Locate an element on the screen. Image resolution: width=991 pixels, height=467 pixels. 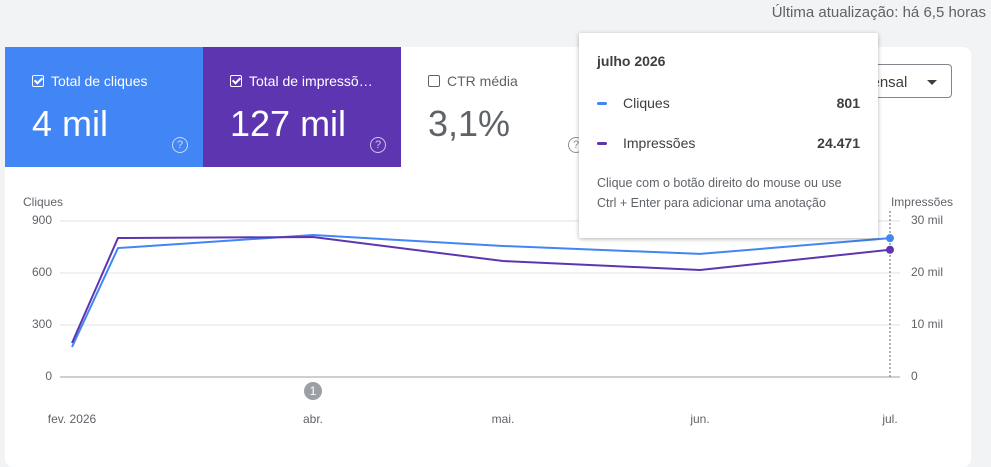
tooltip-rows: Cliques 801 Impressões 24.471 is located at coordinates (728, 123).